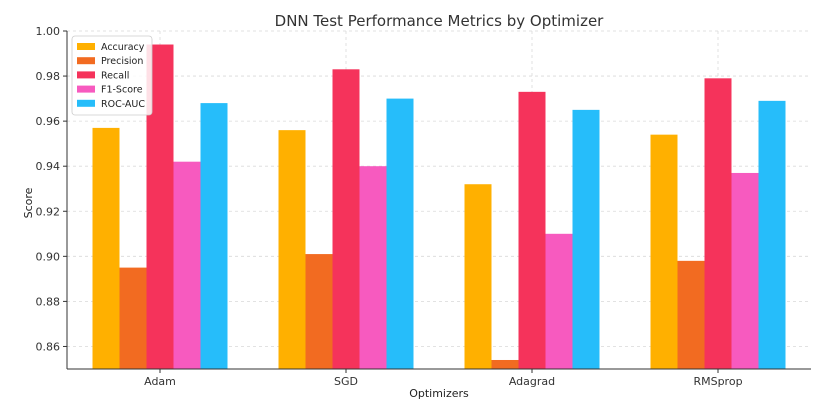 This screenshot has height=401, width=820. What do you see at coordinates (122, 90) in the screenshot?
I see `legend-label: F1-Score` at bounding box center [122, 90].